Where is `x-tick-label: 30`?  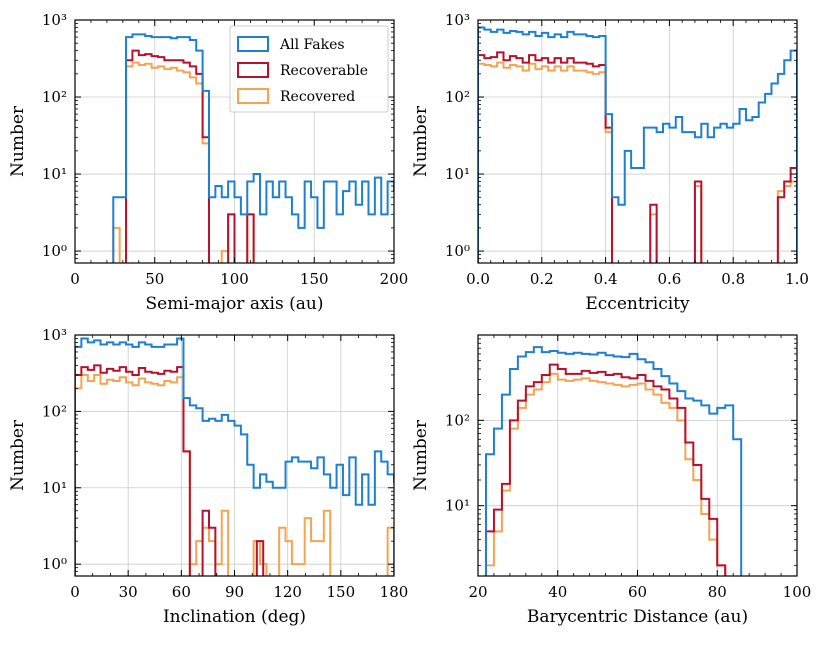
x-tick-label: 30 is located at coordinates (128, 592).